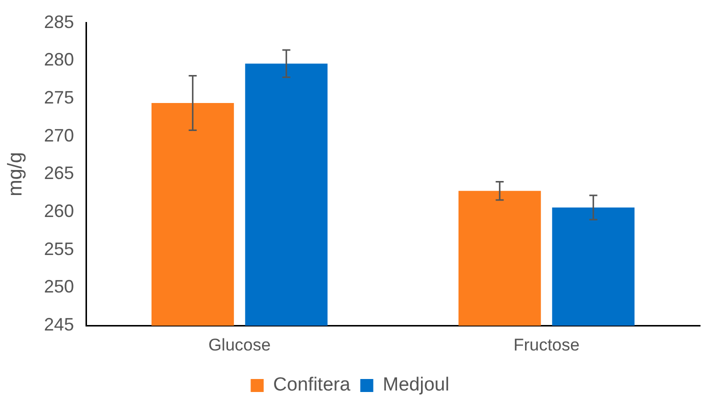 Image resolution: width=705 pixels, height=405 pixels. I want to click on y-tick-label: 245, so click(59, 324).